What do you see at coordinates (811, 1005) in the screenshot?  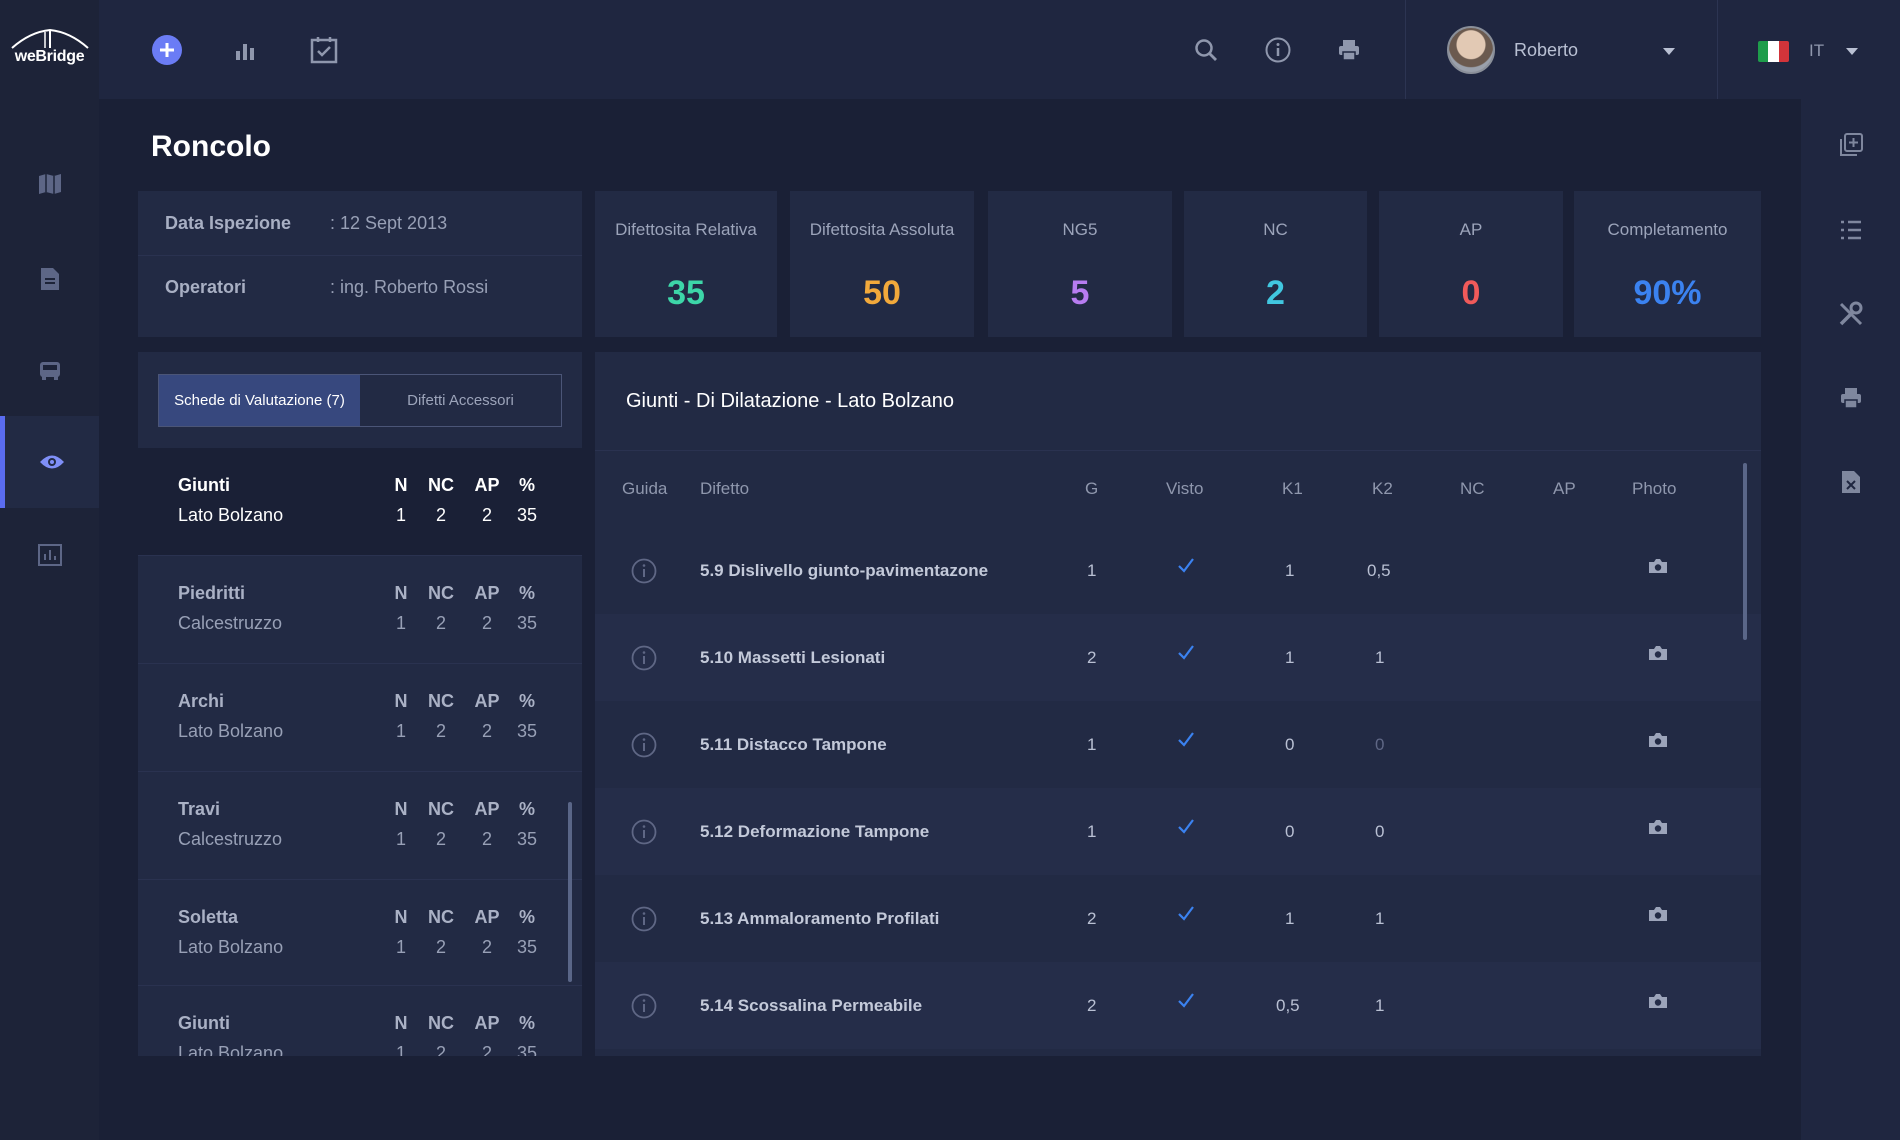 I see `defect-name: 5.14 Scossalina Permeabile` at bounding box center [811, 1005].